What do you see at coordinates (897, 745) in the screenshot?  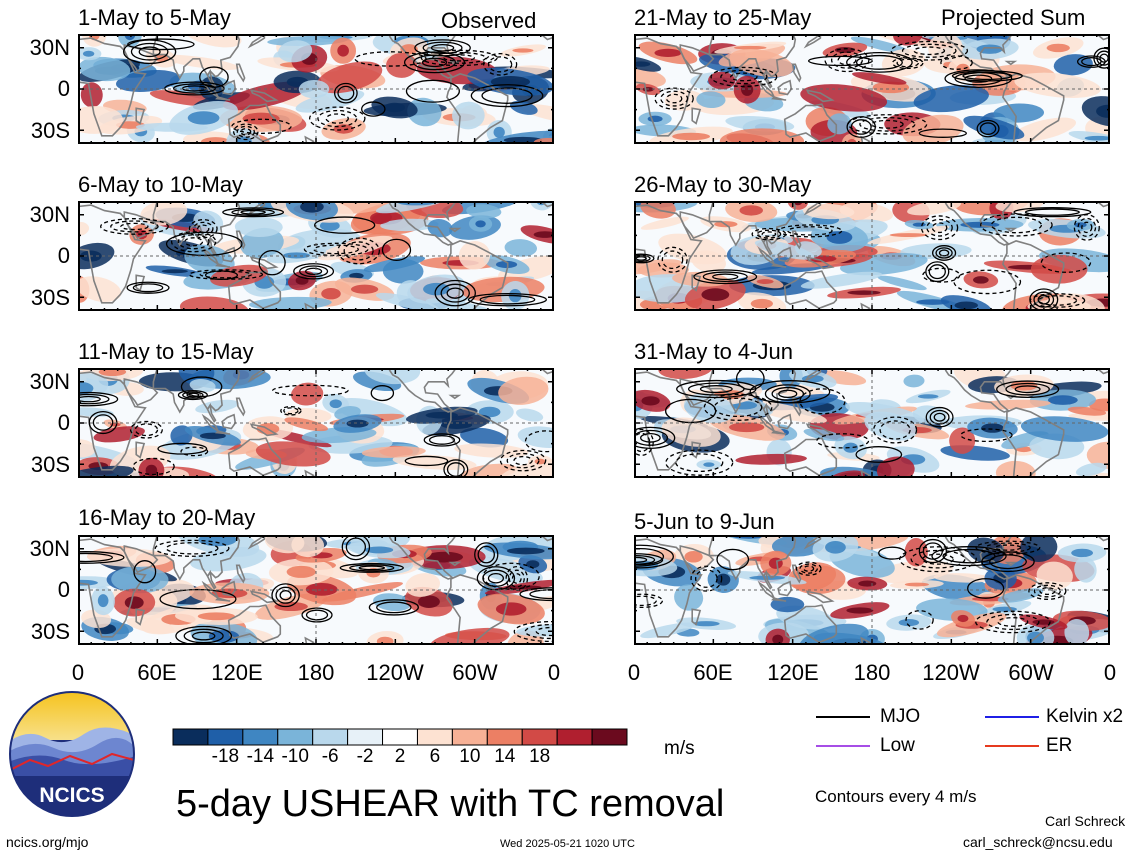 I see `legend-label-low: Low` at bounding box center [897, 745].